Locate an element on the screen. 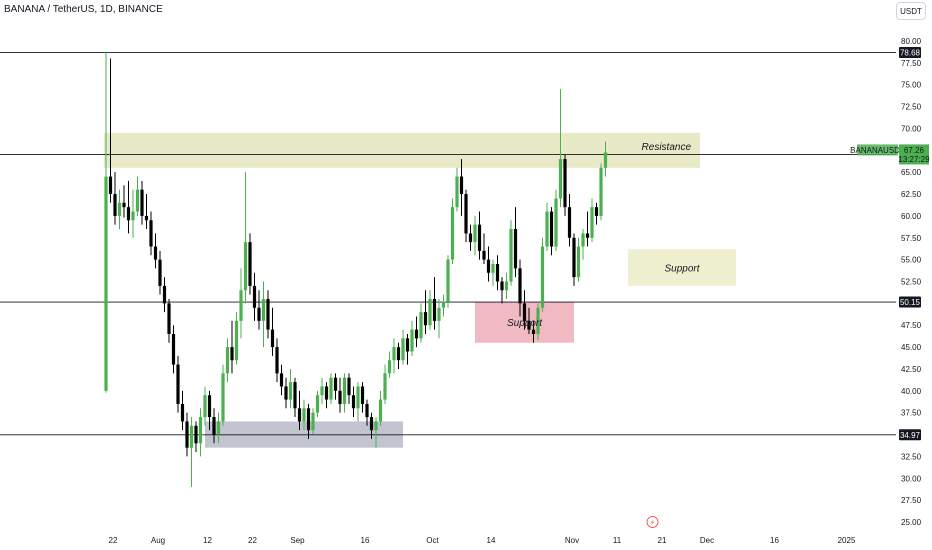 This screenshot has width=932, height=550. y-tick-label: 62.50 is located at coordinates (911, 194).